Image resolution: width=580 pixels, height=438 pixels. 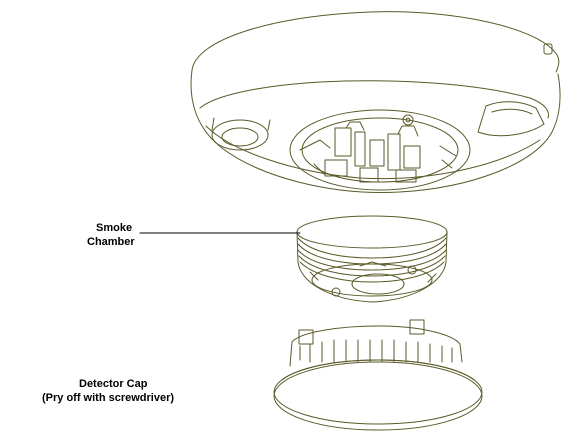 I want to click on base-left-socket, so click(x=240, y=135).